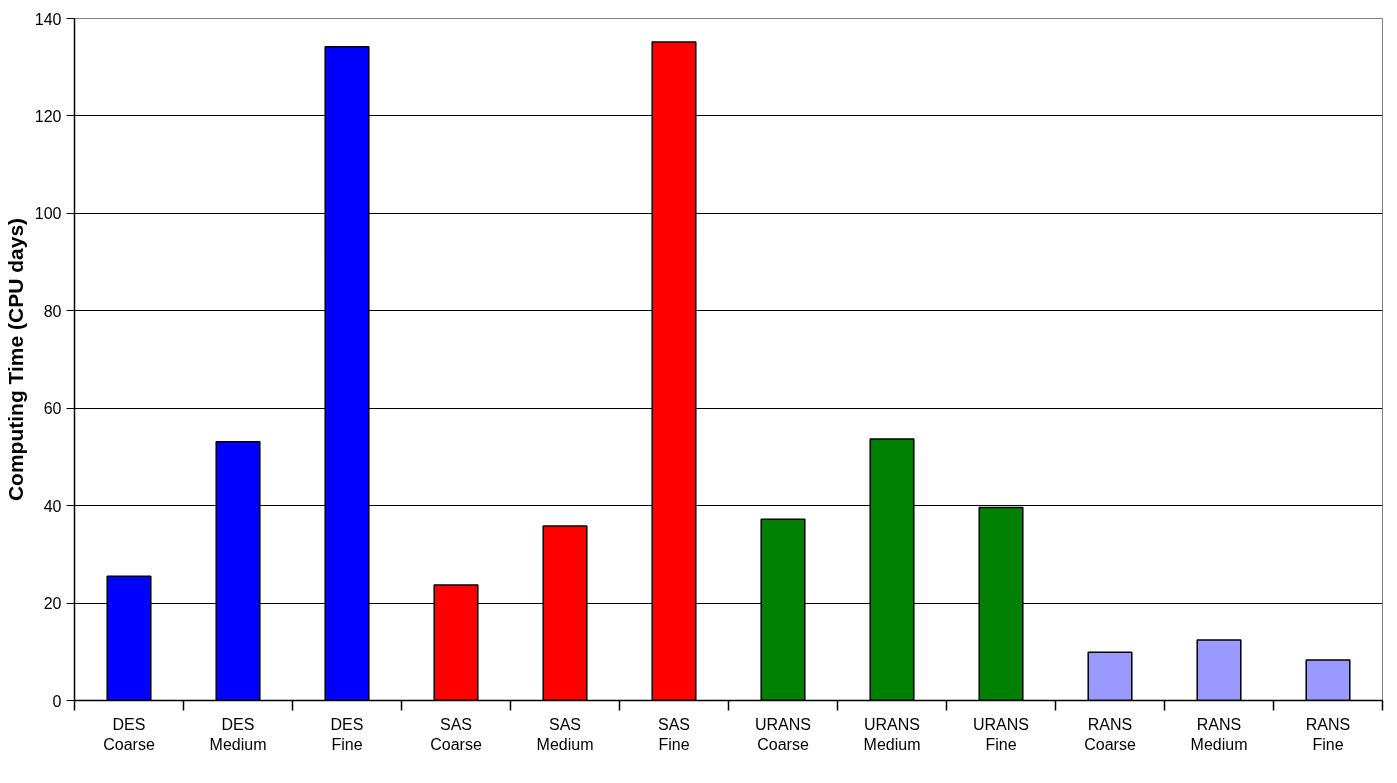  Describe the element at coordinates (57, 701) in the screenshot. I see `y-tick-label: 0` at that location.